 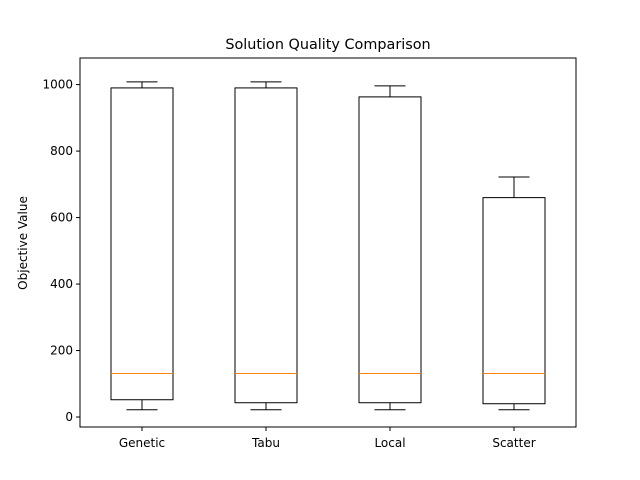 What do you see at coordinates (57, 85) in the screenshot?
I see `y-tick-label: 1000` at bounding box center [57, 85].